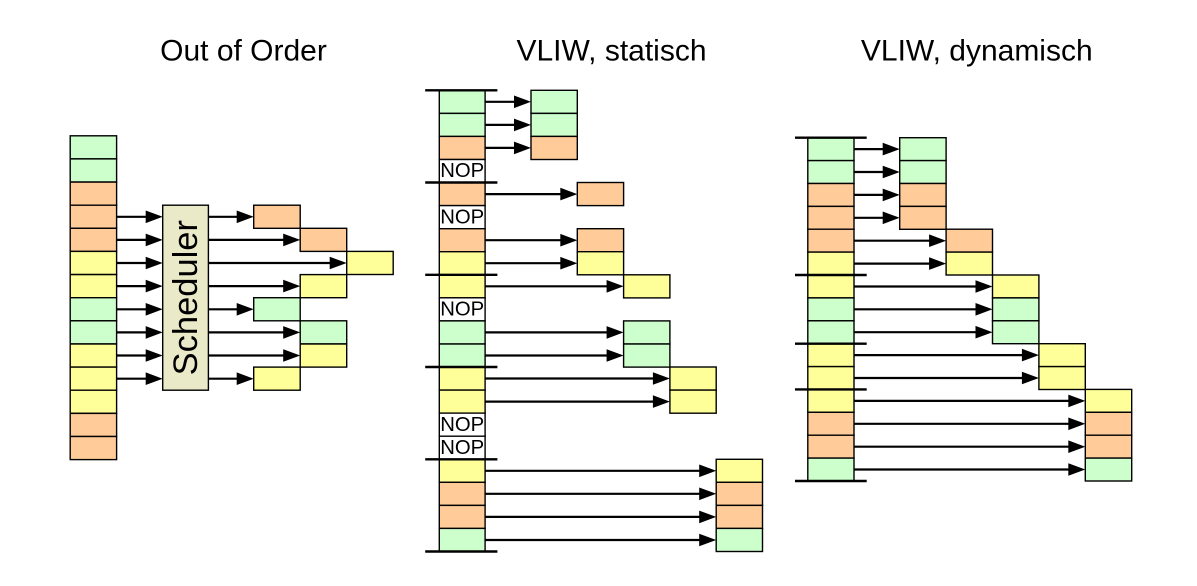  Describe the element at coordinates (186, 297) in the screenshot. I see `svg-text: Scheduler` at that location.